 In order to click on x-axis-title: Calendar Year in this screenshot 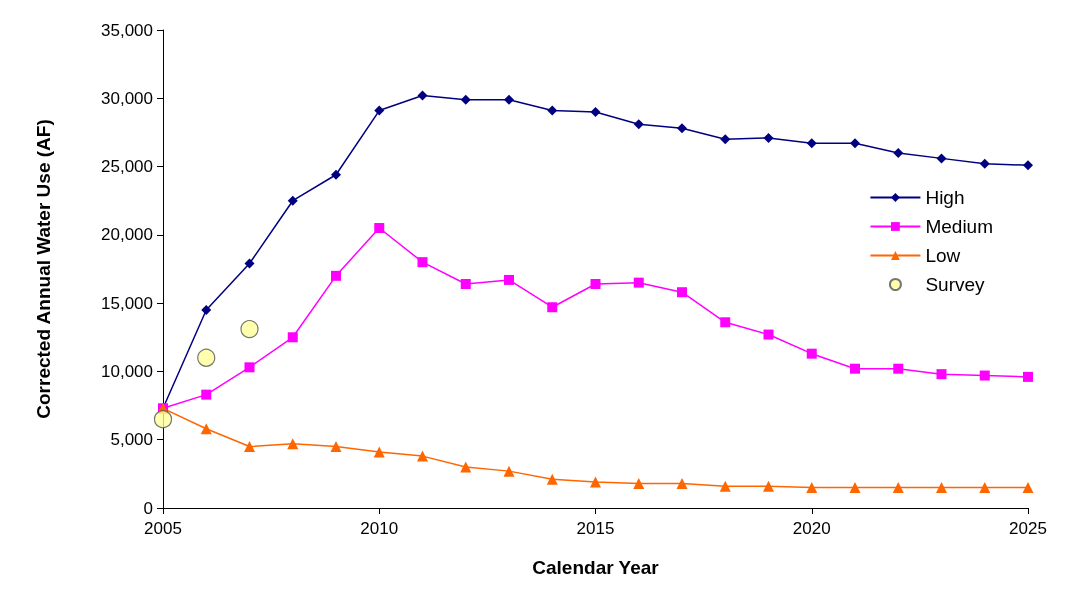, I will do `click(596, 567)`.